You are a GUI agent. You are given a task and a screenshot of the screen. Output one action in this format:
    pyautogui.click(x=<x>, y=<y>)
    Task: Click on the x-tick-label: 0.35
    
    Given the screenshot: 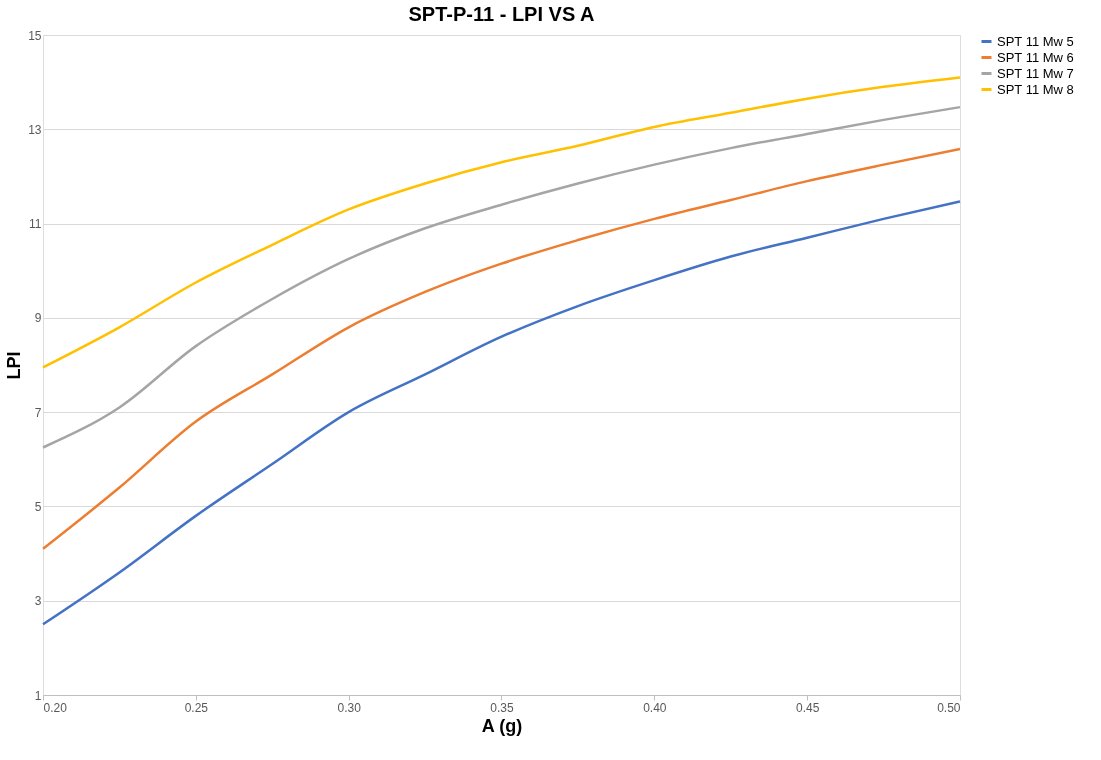 What is the action you would take?
    pyautogui.click(x=502, y=707)
    